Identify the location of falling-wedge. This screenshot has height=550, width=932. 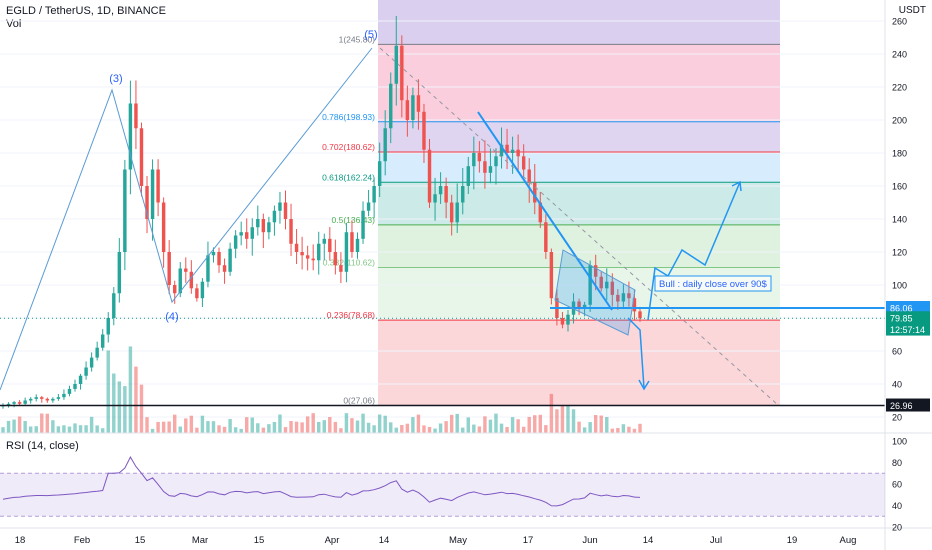
(595, 292).